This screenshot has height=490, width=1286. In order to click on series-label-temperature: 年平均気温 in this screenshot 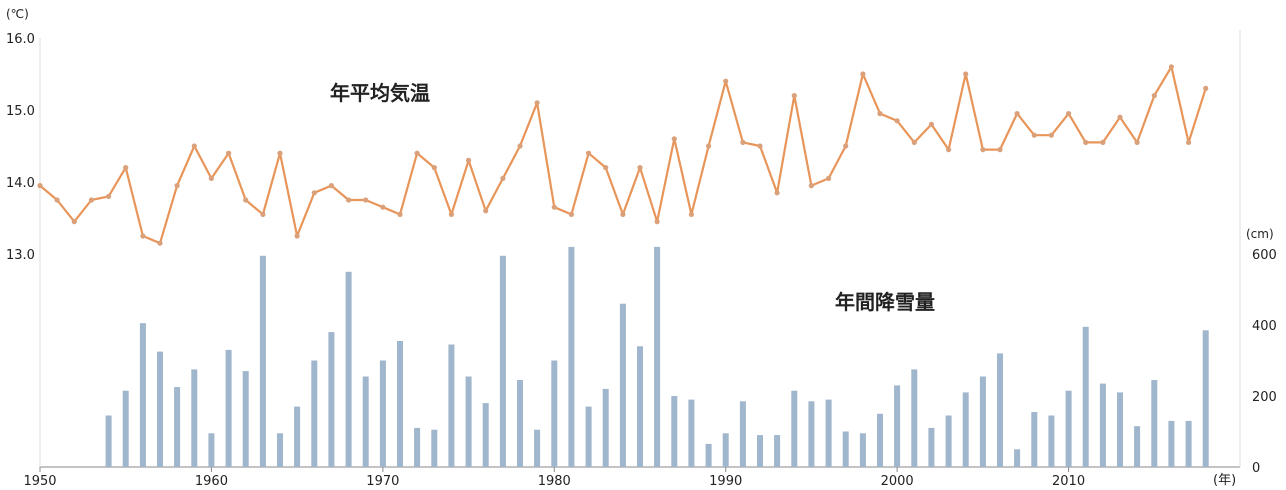, I will do `click(380, 93)`.